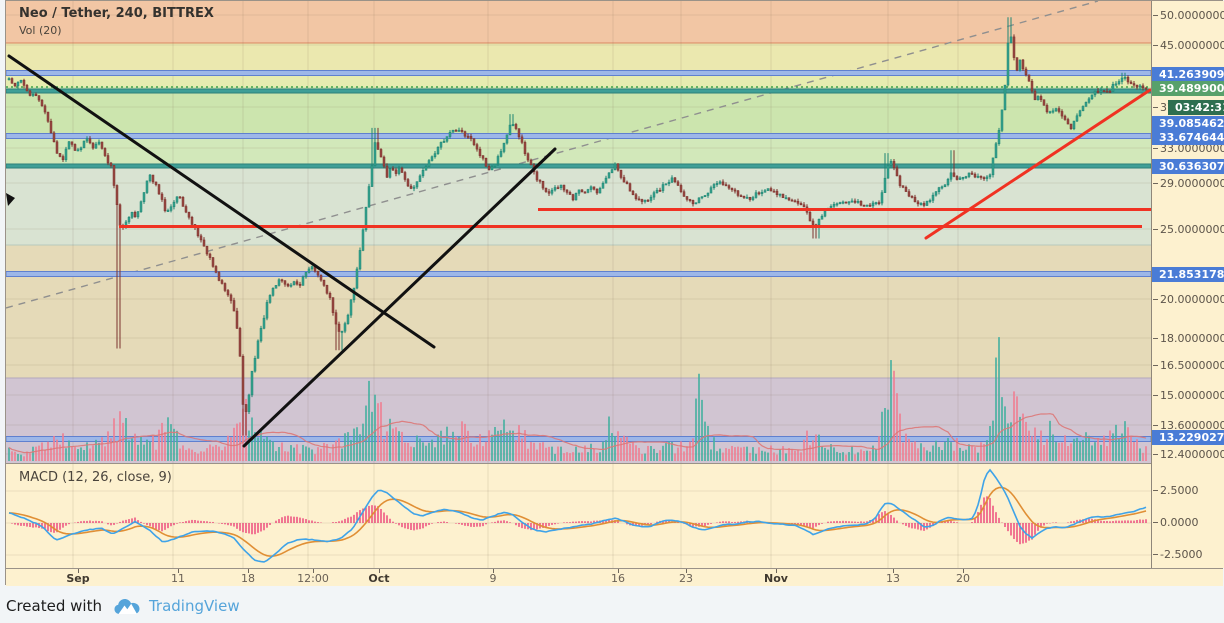 This screenshot has width=1224, height=623. I want to click on price-axis-label: 50.00000000, so click(1192, 15).